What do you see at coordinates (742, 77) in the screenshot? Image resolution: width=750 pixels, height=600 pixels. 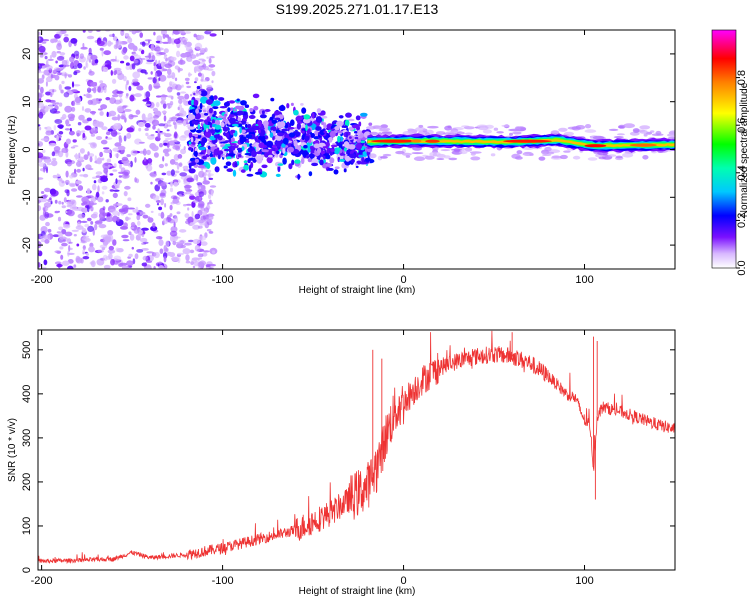 I see `colorbar-tick-label: 0.8` at bounding box center [742, 77].